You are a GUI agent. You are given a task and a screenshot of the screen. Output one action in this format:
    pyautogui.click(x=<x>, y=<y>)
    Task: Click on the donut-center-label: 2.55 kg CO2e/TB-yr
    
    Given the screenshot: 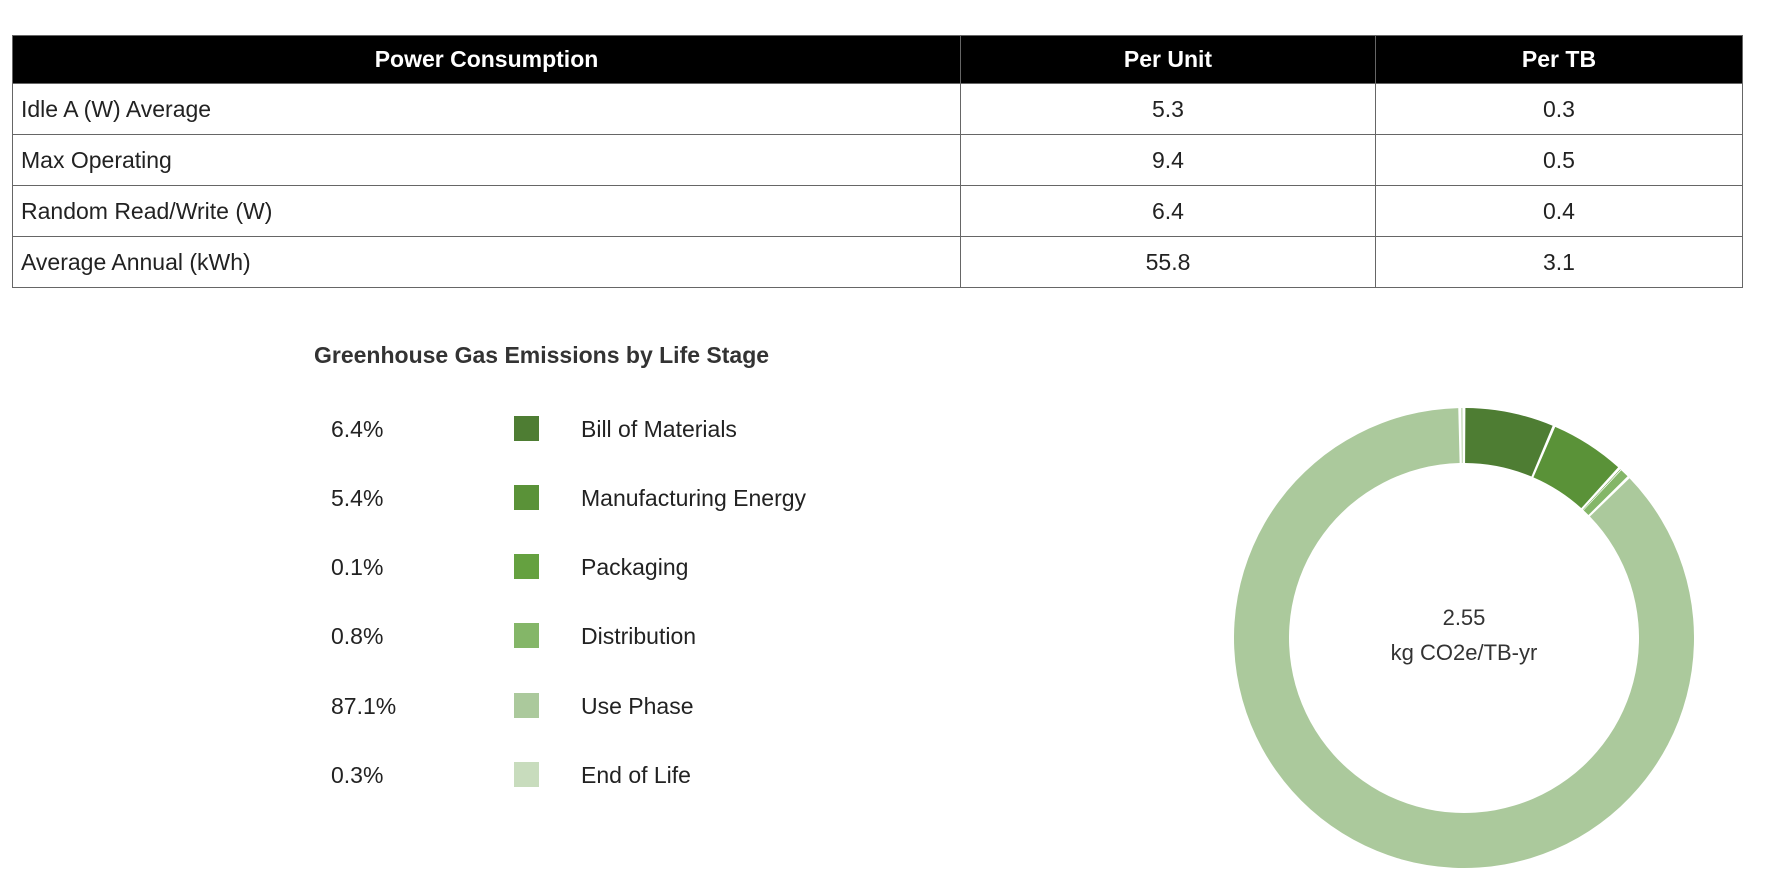 What is the action you would take?
    pyautogui.click(x=1464, y=635)
    